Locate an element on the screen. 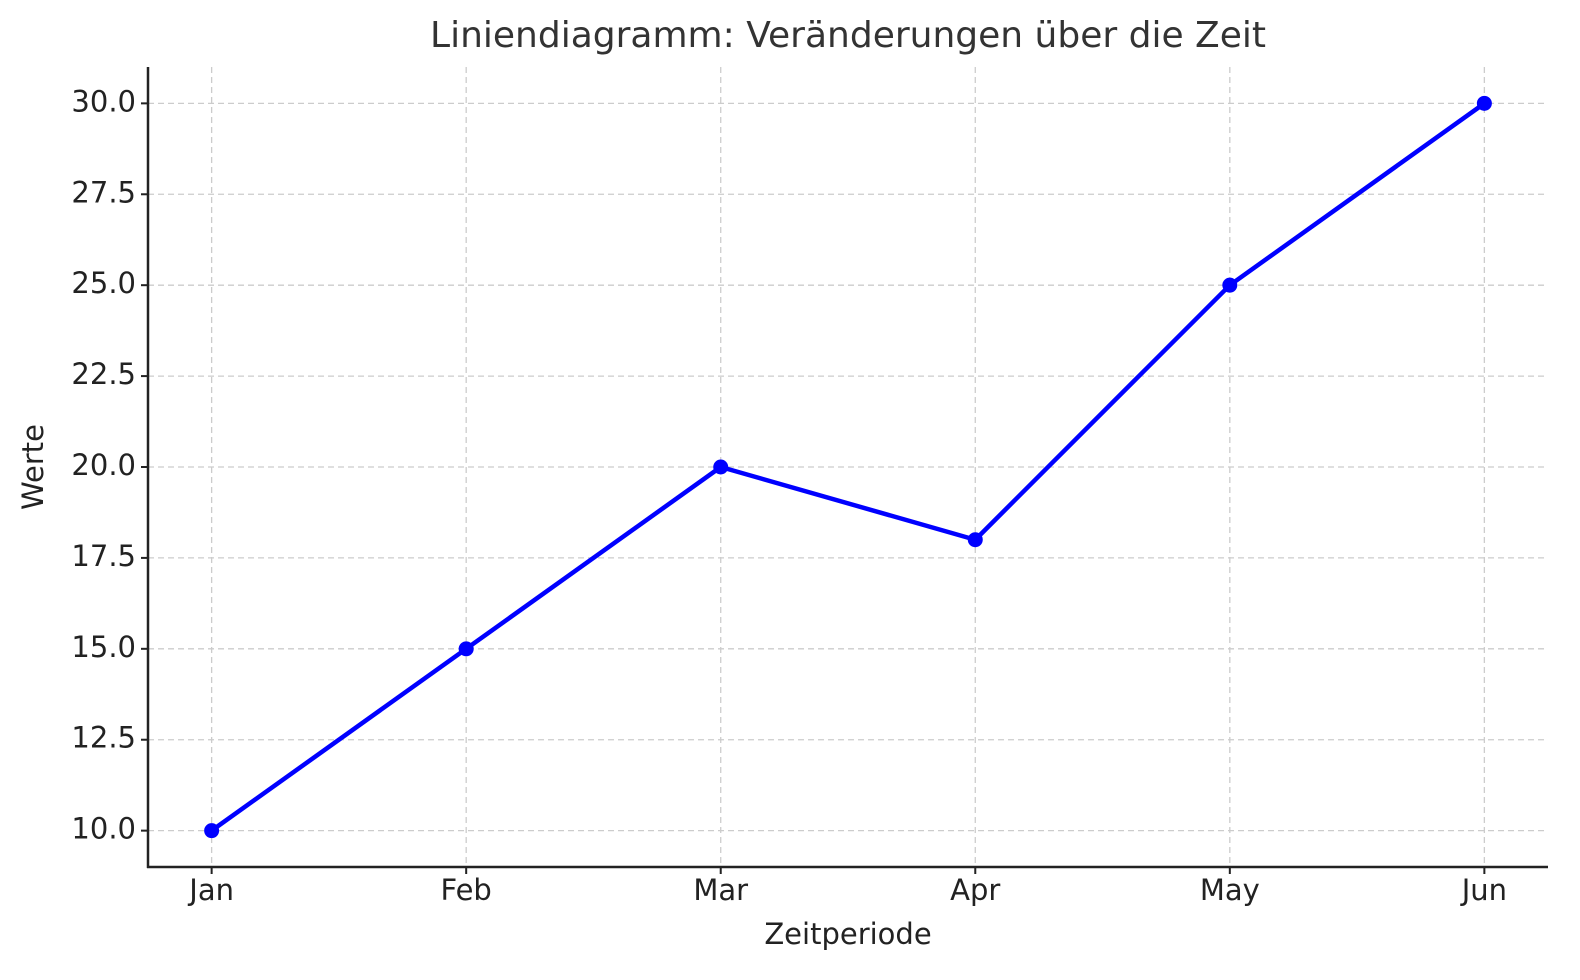  x-tick-label: Mar is located at coordinates (720, 890).